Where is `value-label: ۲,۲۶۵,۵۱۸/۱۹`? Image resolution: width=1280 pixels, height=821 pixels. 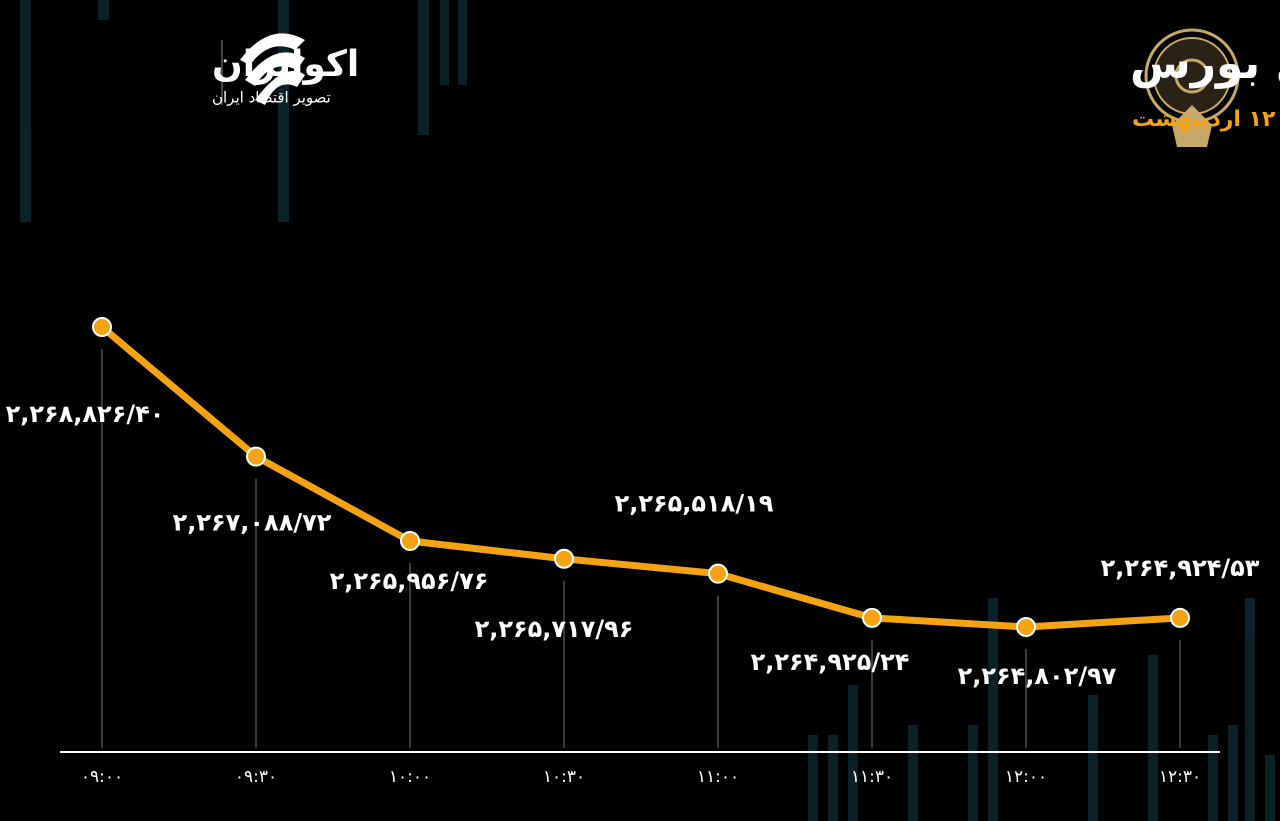 value-label: ۲,۲۶۵,۵۱۸/۱۹ is located at coordinates (694, 504).